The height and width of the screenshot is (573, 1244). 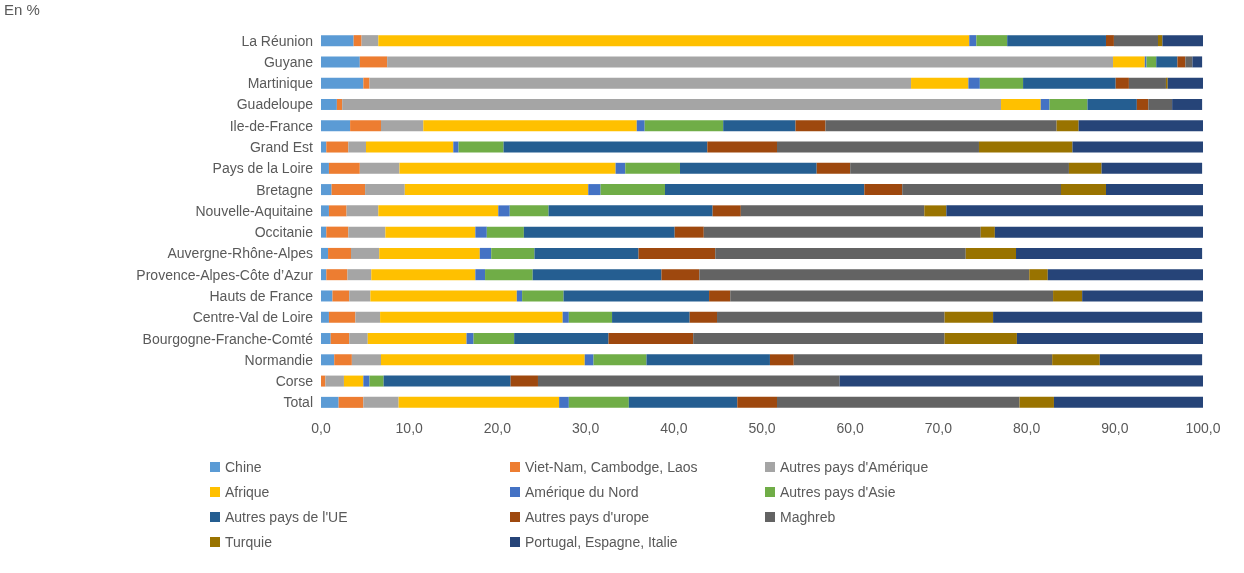 What do you see at coordinates (247, 492) in the screenshot?
I see `legend-label: Afrique` at bounding box center [247, 492].